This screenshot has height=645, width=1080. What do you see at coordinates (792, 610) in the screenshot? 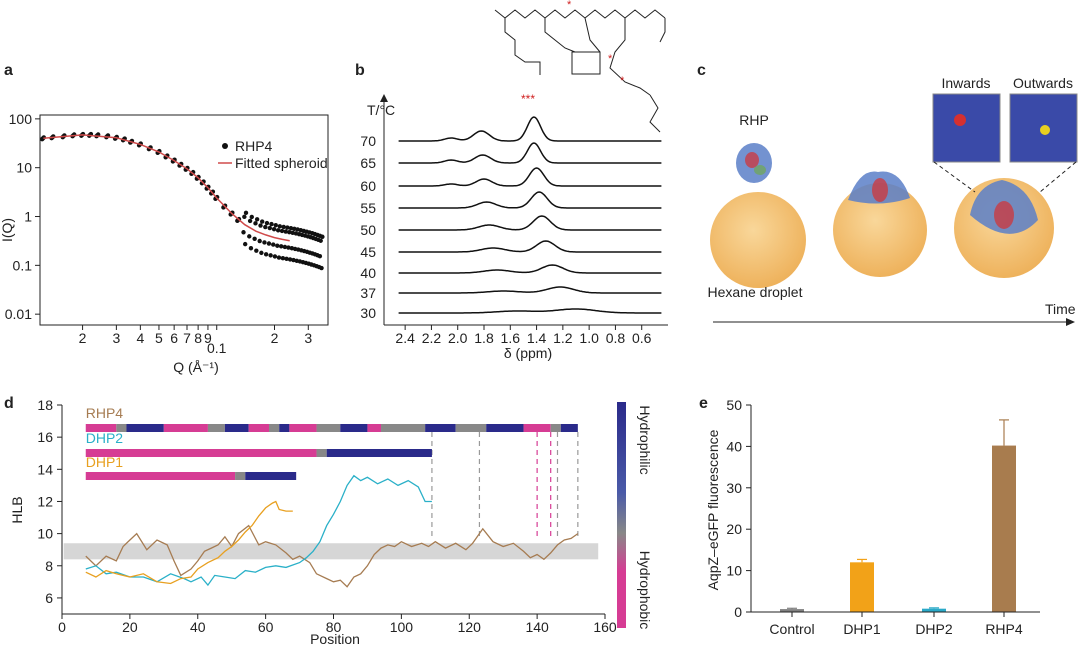
I see `bar-control` at bounding box center [792, 610].